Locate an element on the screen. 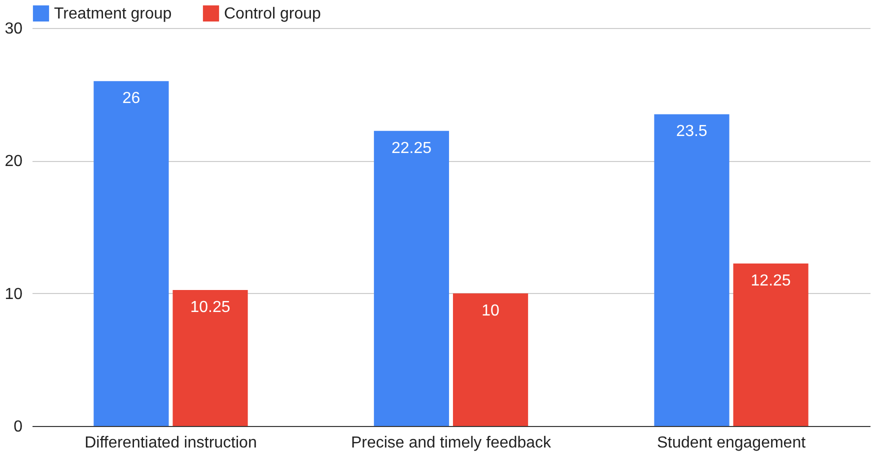 The image size is (880, 468). legend-label: Control group is located at coordinates (273, 13).